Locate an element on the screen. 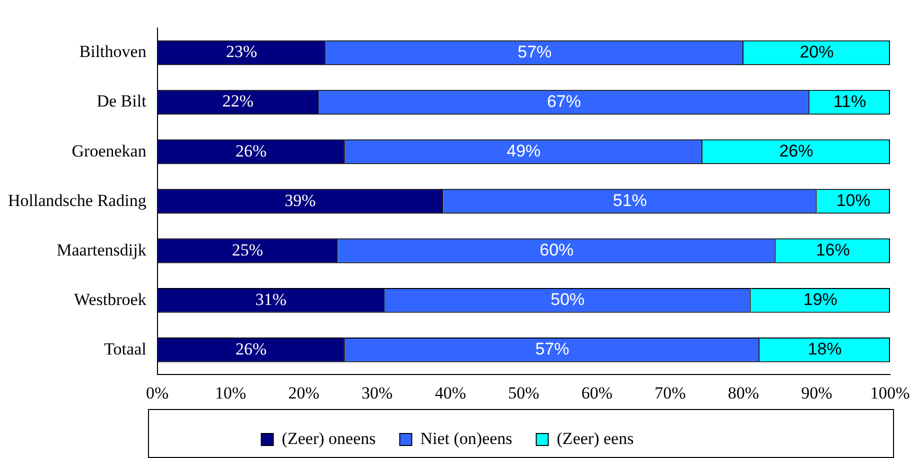  data-label: 25% is located at coordinates (248, 250).